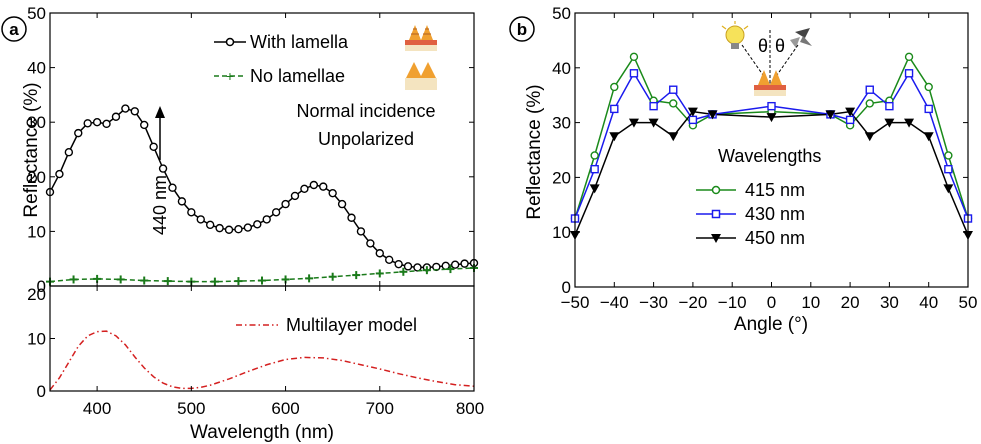 This screenshot has width=981, height=444. What do you see at coordinates (470, 408) in the screenshot?
I see `xtick-label: 800` at bounding box center [470, 408].